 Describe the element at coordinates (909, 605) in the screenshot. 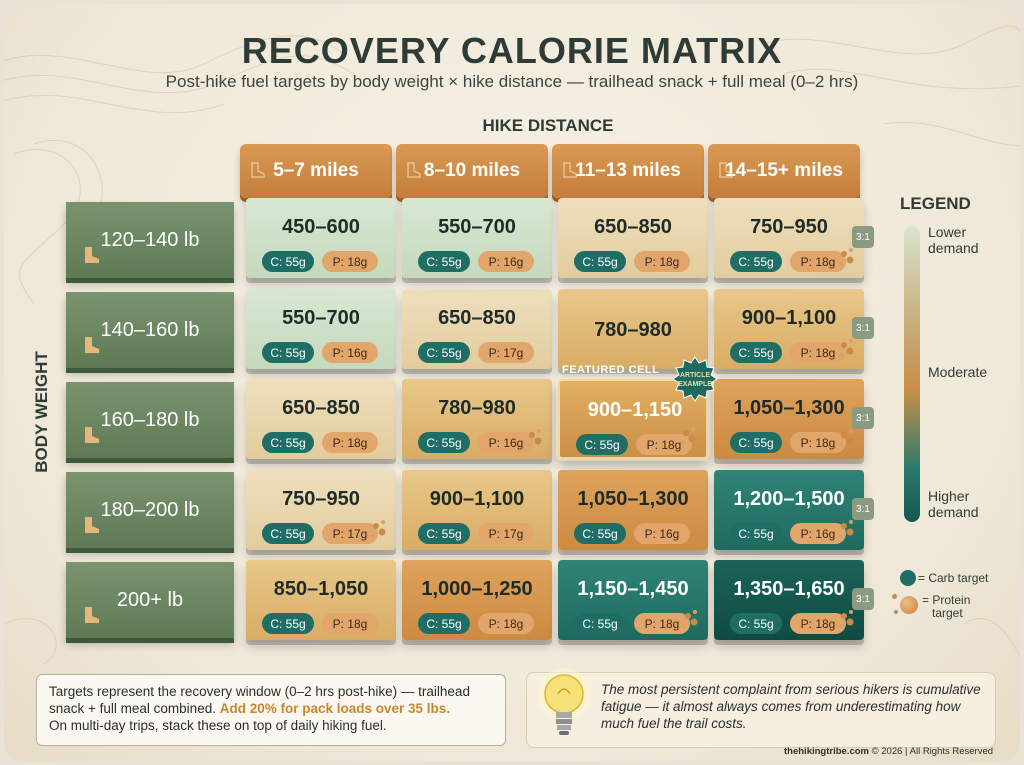

I see `protein-dot-icon` at that location.